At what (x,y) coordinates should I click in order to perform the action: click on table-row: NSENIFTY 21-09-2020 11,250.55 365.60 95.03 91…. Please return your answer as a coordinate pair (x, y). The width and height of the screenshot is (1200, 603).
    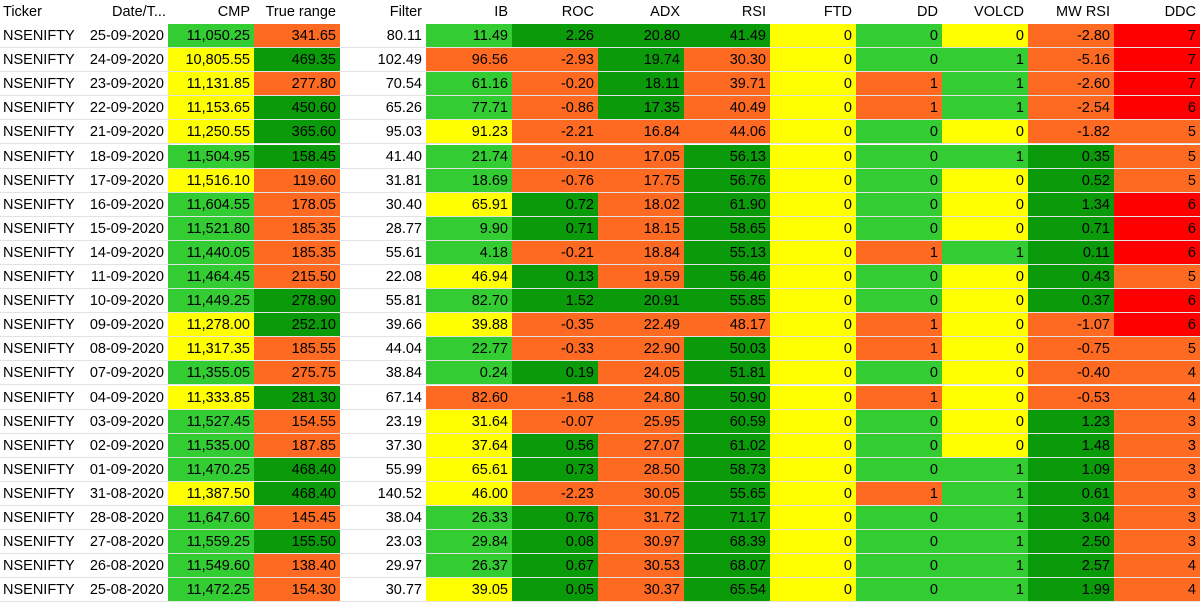
    Looking at the image, I should click on (600, 132).